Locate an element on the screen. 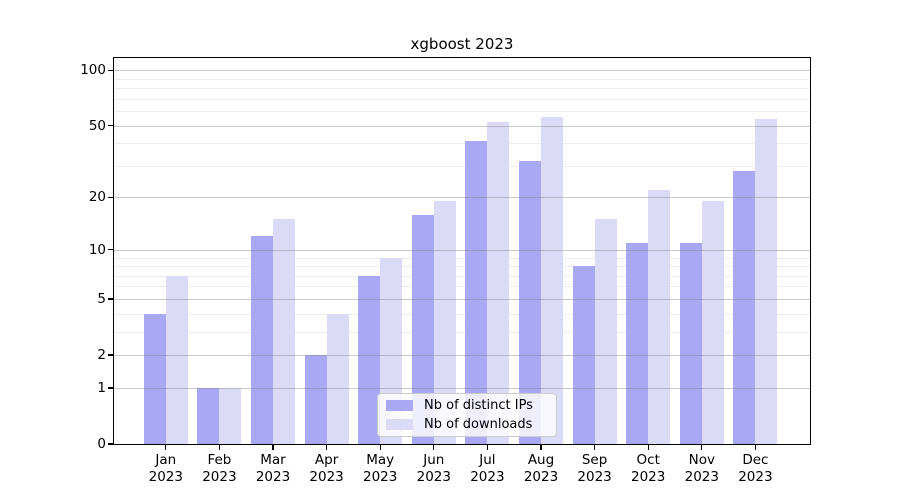 This screenshot has height=500, width=900. x-tick-label: Apr 2023 is located at coordinates (327, 468).